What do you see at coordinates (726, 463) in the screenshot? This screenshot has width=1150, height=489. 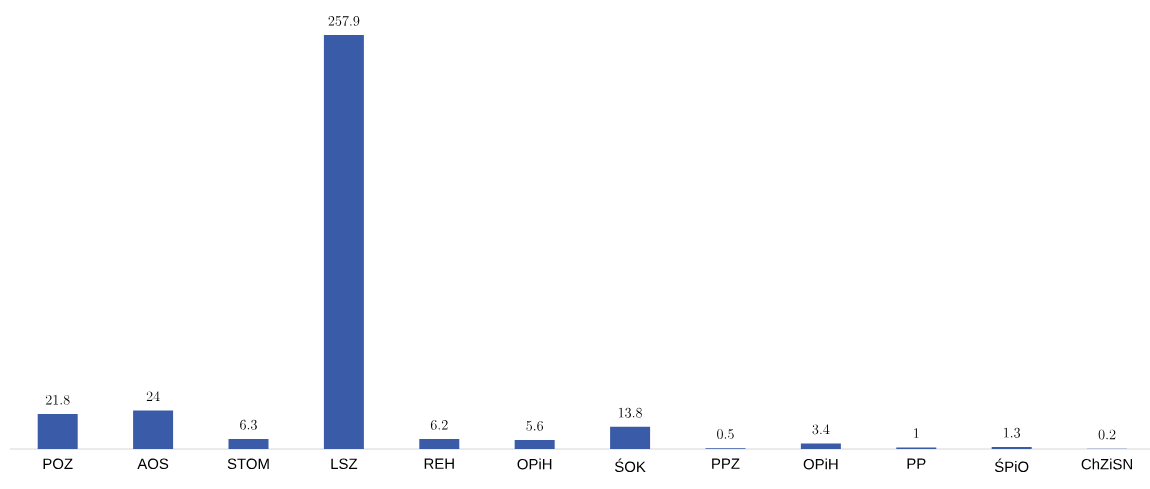 I see `x-tick-label: PPZ` at bounding box center [726, 463].